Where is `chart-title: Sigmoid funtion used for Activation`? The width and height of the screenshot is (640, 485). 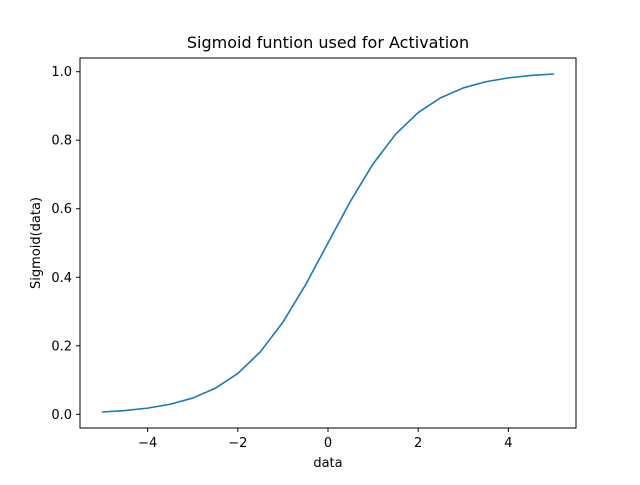
chart-title: Sigmoid funtion used for Activation is located at coordinates (328, 42).